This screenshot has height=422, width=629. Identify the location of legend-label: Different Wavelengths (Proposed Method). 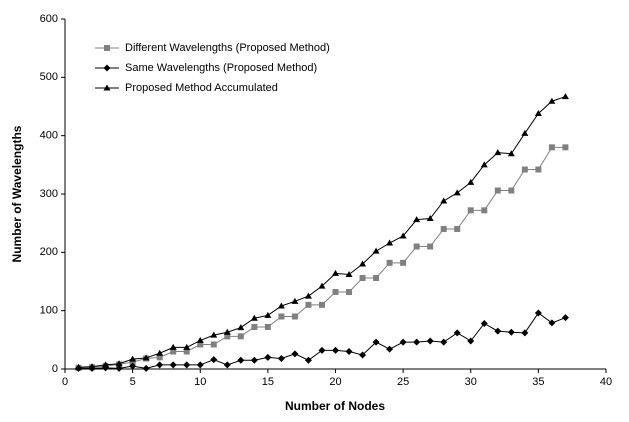
(227, 48).